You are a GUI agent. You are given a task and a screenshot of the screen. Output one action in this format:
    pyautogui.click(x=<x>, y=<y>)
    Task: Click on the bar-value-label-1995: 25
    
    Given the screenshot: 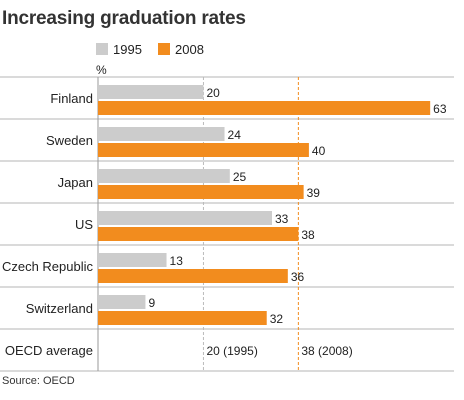 What is the action you would take?
    pyautogui.click(x=240, y=177)
    